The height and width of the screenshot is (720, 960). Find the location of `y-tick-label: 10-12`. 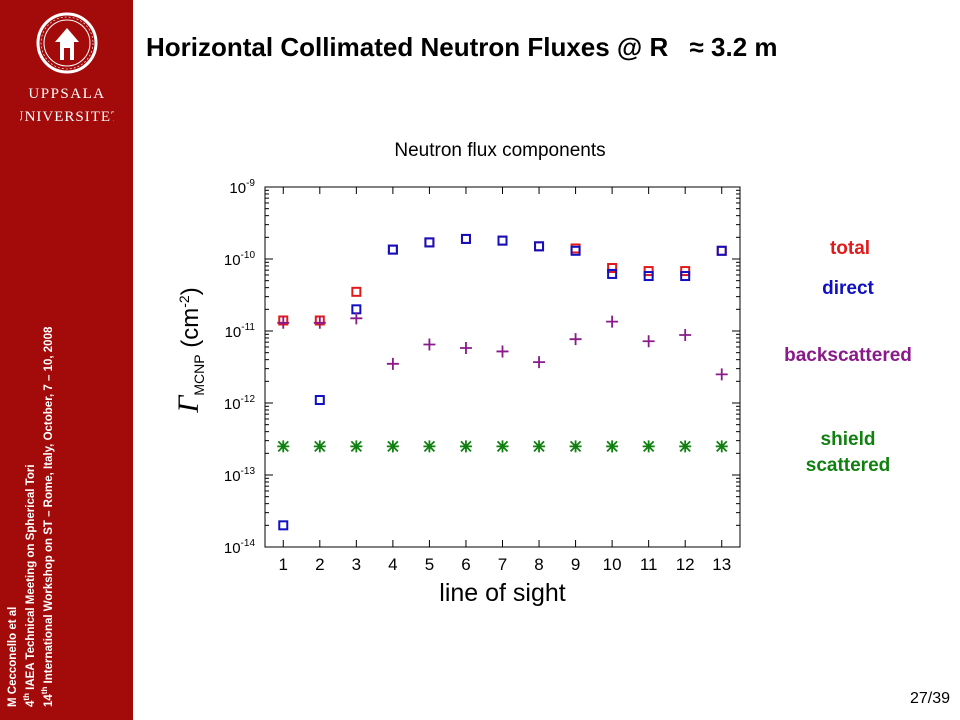

y-tick-label: 10-12 is located at coordinates (240, 403).